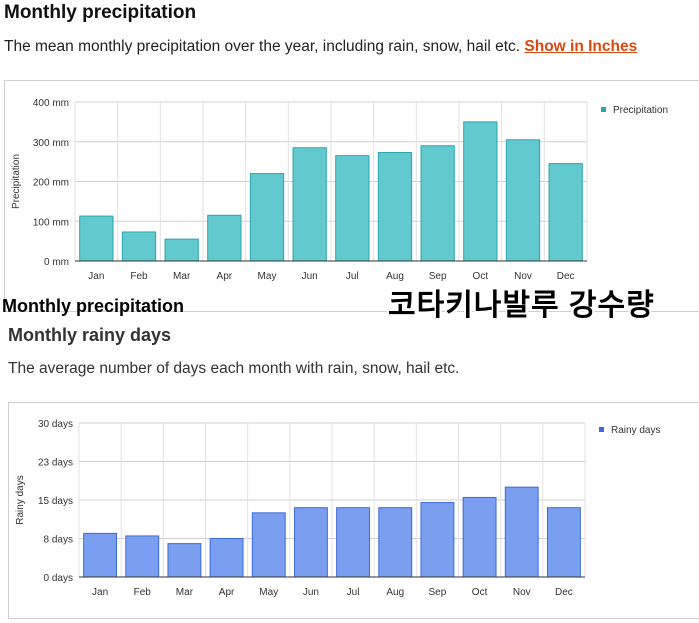 This screenshot has height=623, width=699. What do you see at coordinates (90, 335) in the screenshot?
I see `rainy-days-title: Monthly rainy days` at bounding box center [90, 335].